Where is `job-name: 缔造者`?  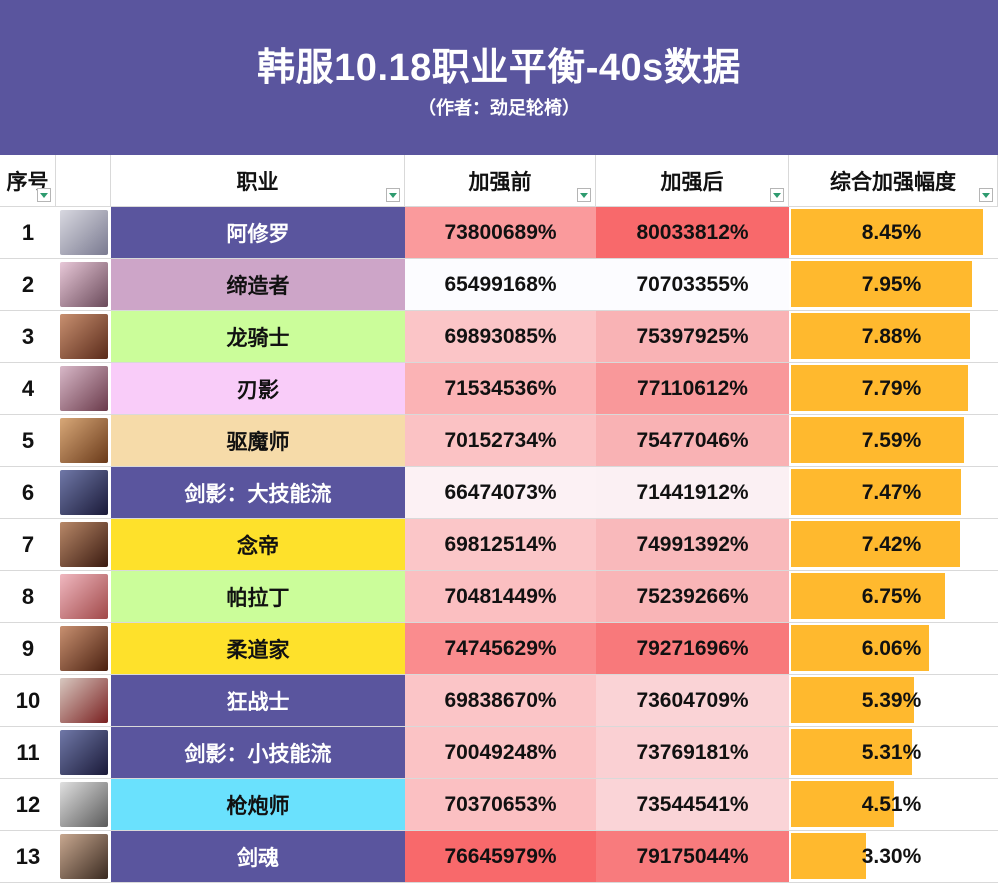 job-name: 缔造者 is located at coordinates (258, 286).